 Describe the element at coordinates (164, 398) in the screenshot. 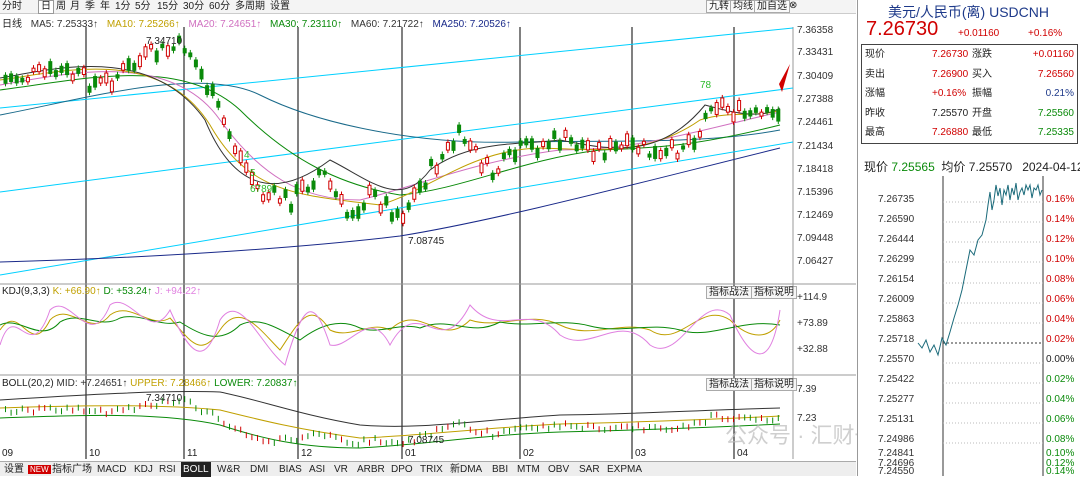

I see `boll-high-annotation: 7.34710` at that location.